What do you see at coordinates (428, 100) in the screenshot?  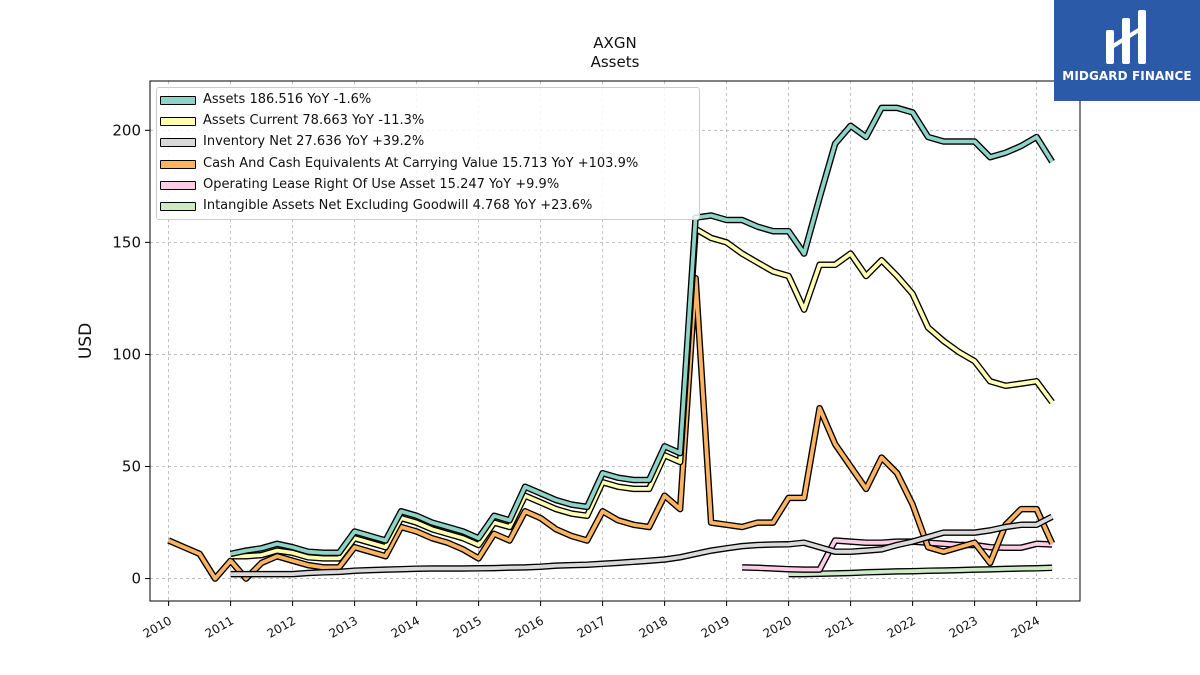 I see `legend-item-assets: Assets 186.516 YoY -1.6%` at bounding box center [428, 100].